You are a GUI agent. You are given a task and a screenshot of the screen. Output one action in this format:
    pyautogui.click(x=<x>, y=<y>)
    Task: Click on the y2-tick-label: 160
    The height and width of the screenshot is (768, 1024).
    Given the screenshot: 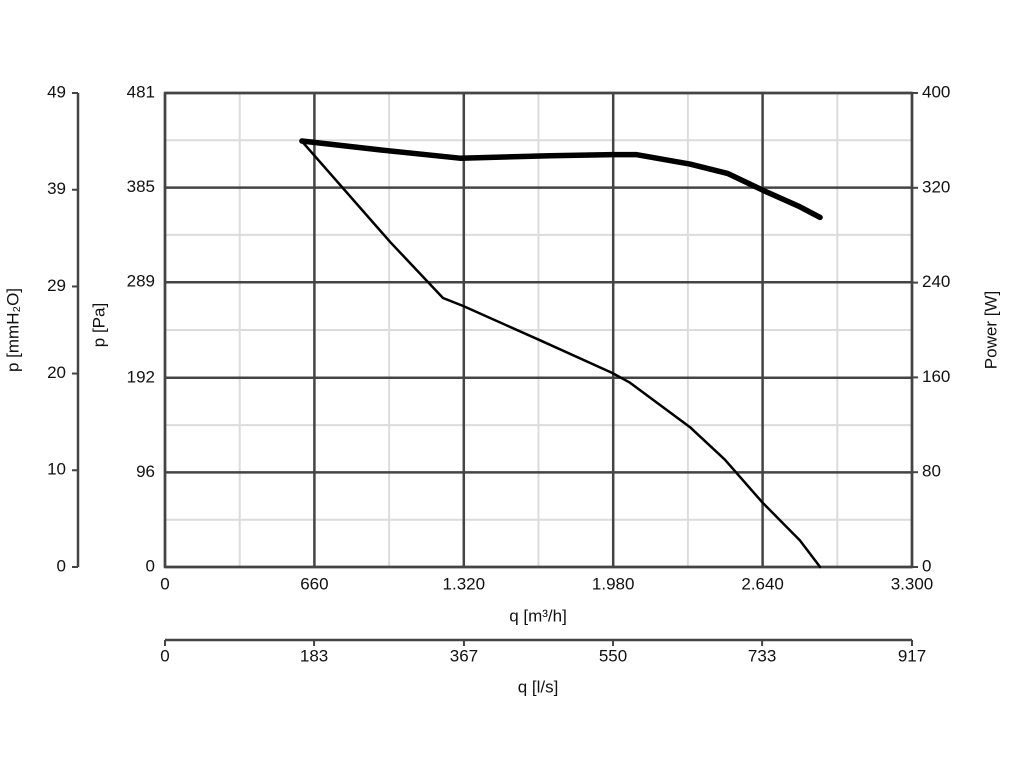 What is the action you would take?
    pyautogui.click(x=936, y=376)
    